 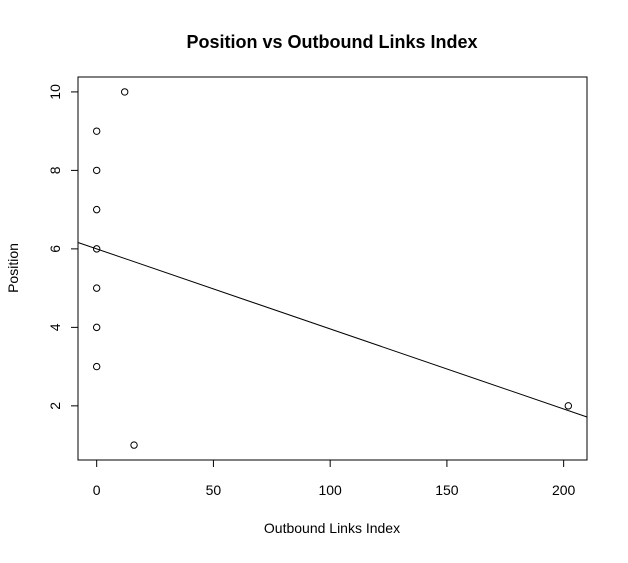 What do you see at coordinates (447, 490) in the screenshot?
I see `x-tick-label: 150` at bounding box center [447, 490].